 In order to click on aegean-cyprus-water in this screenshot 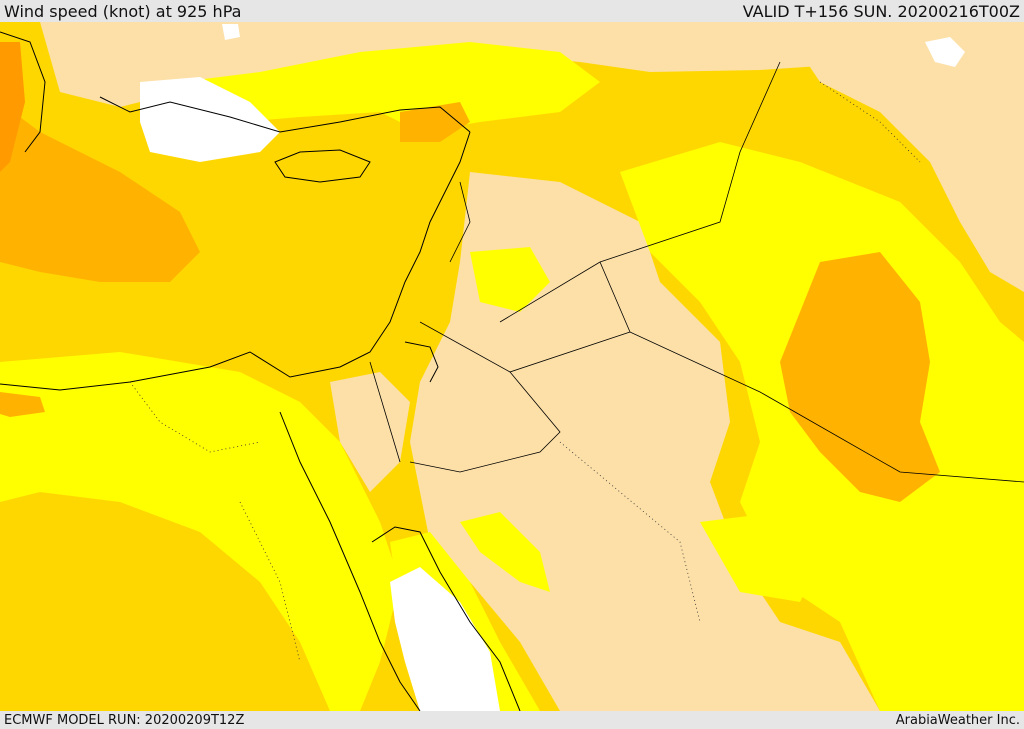, I will do `click(210, 119)`.